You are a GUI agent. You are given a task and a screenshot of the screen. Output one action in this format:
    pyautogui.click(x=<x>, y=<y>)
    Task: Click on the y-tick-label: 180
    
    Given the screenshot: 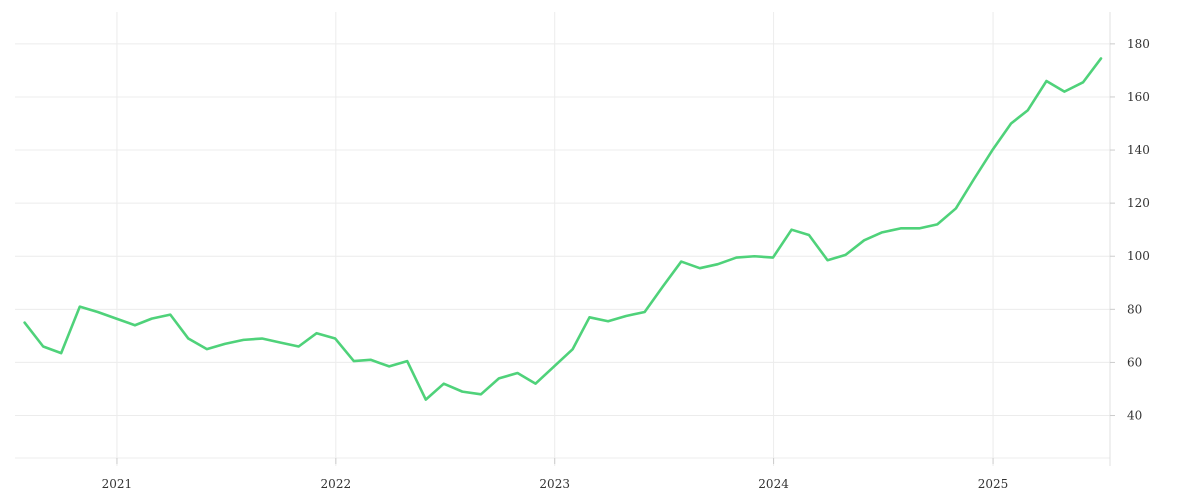 What is the action you would take?
    pyautogui.click(x=1138, y=44)
    